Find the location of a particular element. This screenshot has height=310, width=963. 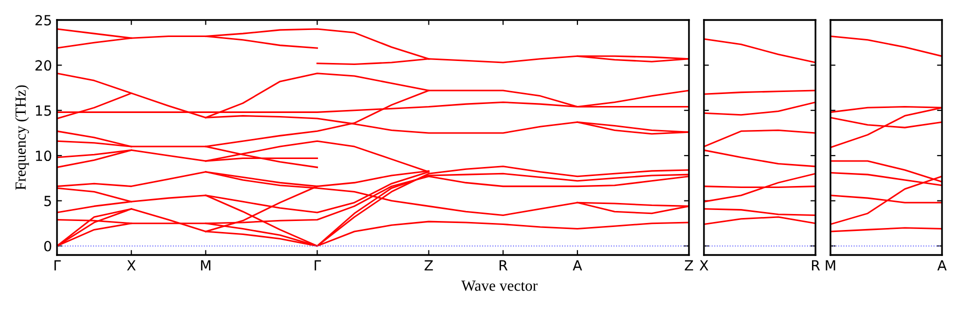

y-tick-label: 0 is located at coordinates (48, 246).